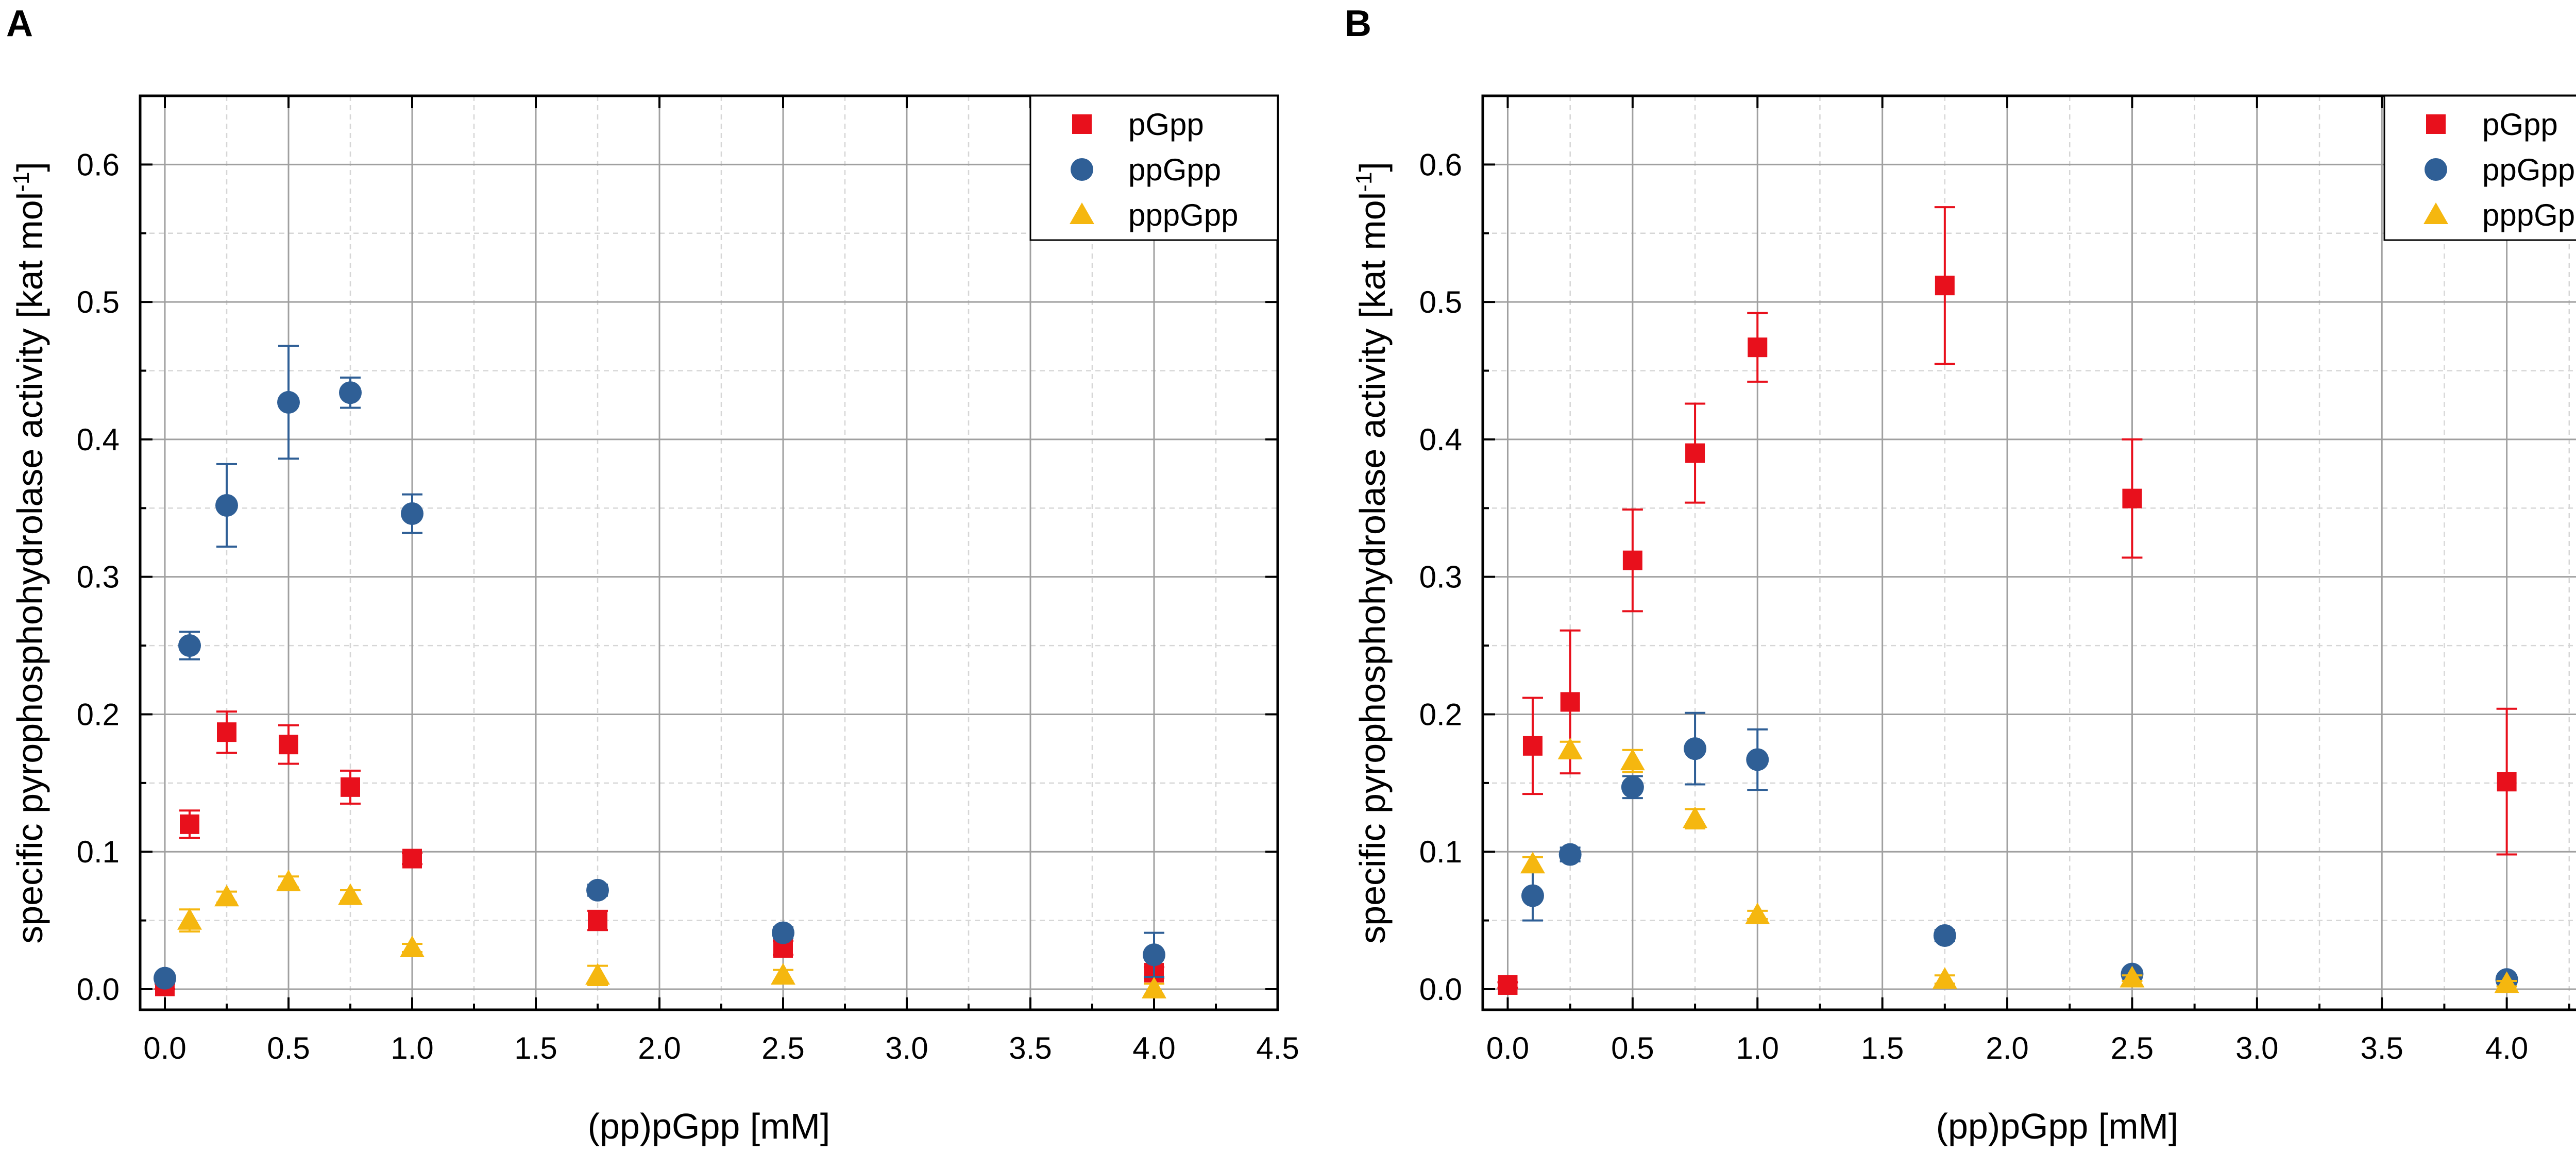 The height and width of the screenshot is (1153, 2576). What do you see at coordinates (98, 989) in the screenshot?
I see `y-tick-label: 0.0` at bounding box center [98, 989].